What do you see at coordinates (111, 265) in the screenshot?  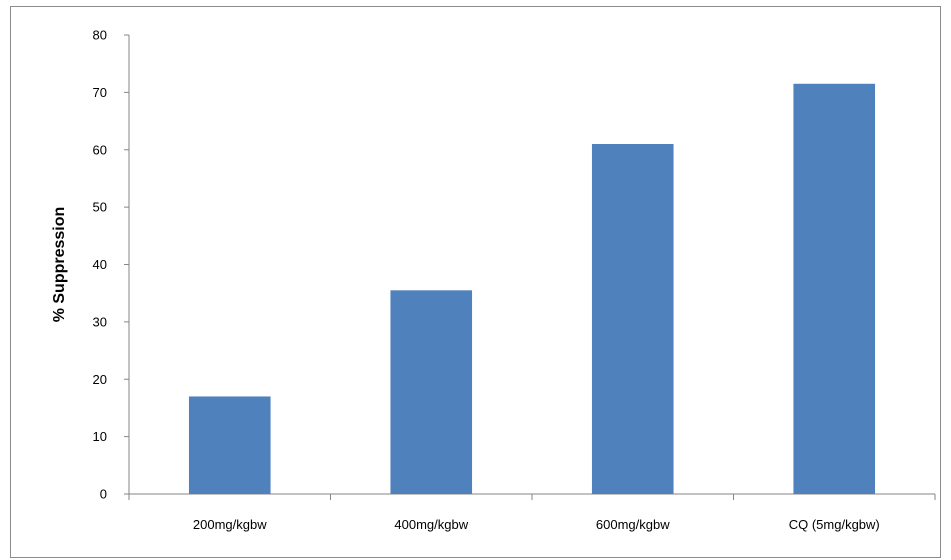 I see `y-axis: 0 10 20 30 40 50 60 70 80` at bounding box center [111, 265].